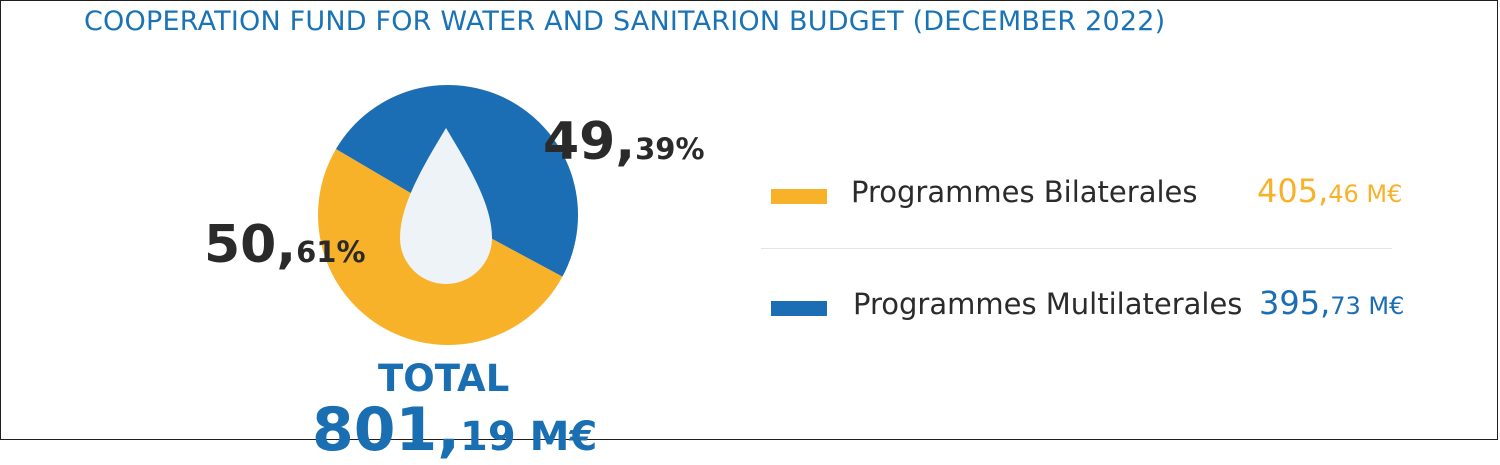 The height and width of the screenshot is (465, 1500). I want to click on legend-value-bilateral: 405,46 M€, so click(1329, 191).